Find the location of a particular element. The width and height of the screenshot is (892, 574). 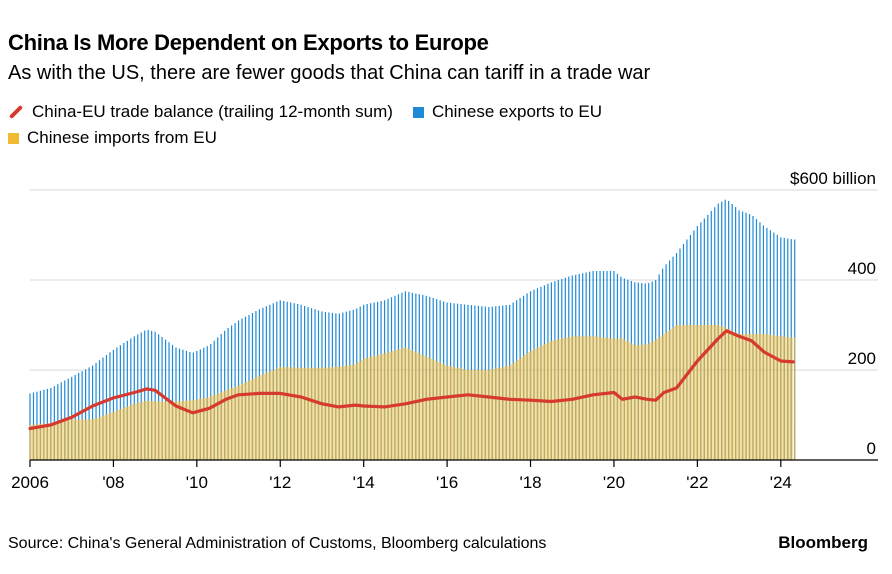

legend-item-imports: Chinese imports from EU is located at coordinates (112, 138).